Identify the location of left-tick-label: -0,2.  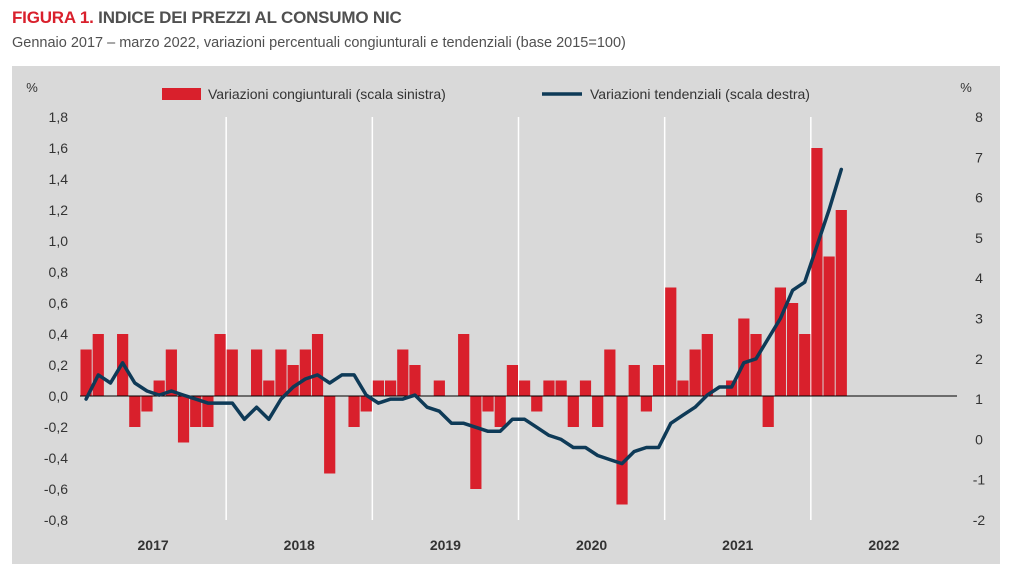
(56, 427).